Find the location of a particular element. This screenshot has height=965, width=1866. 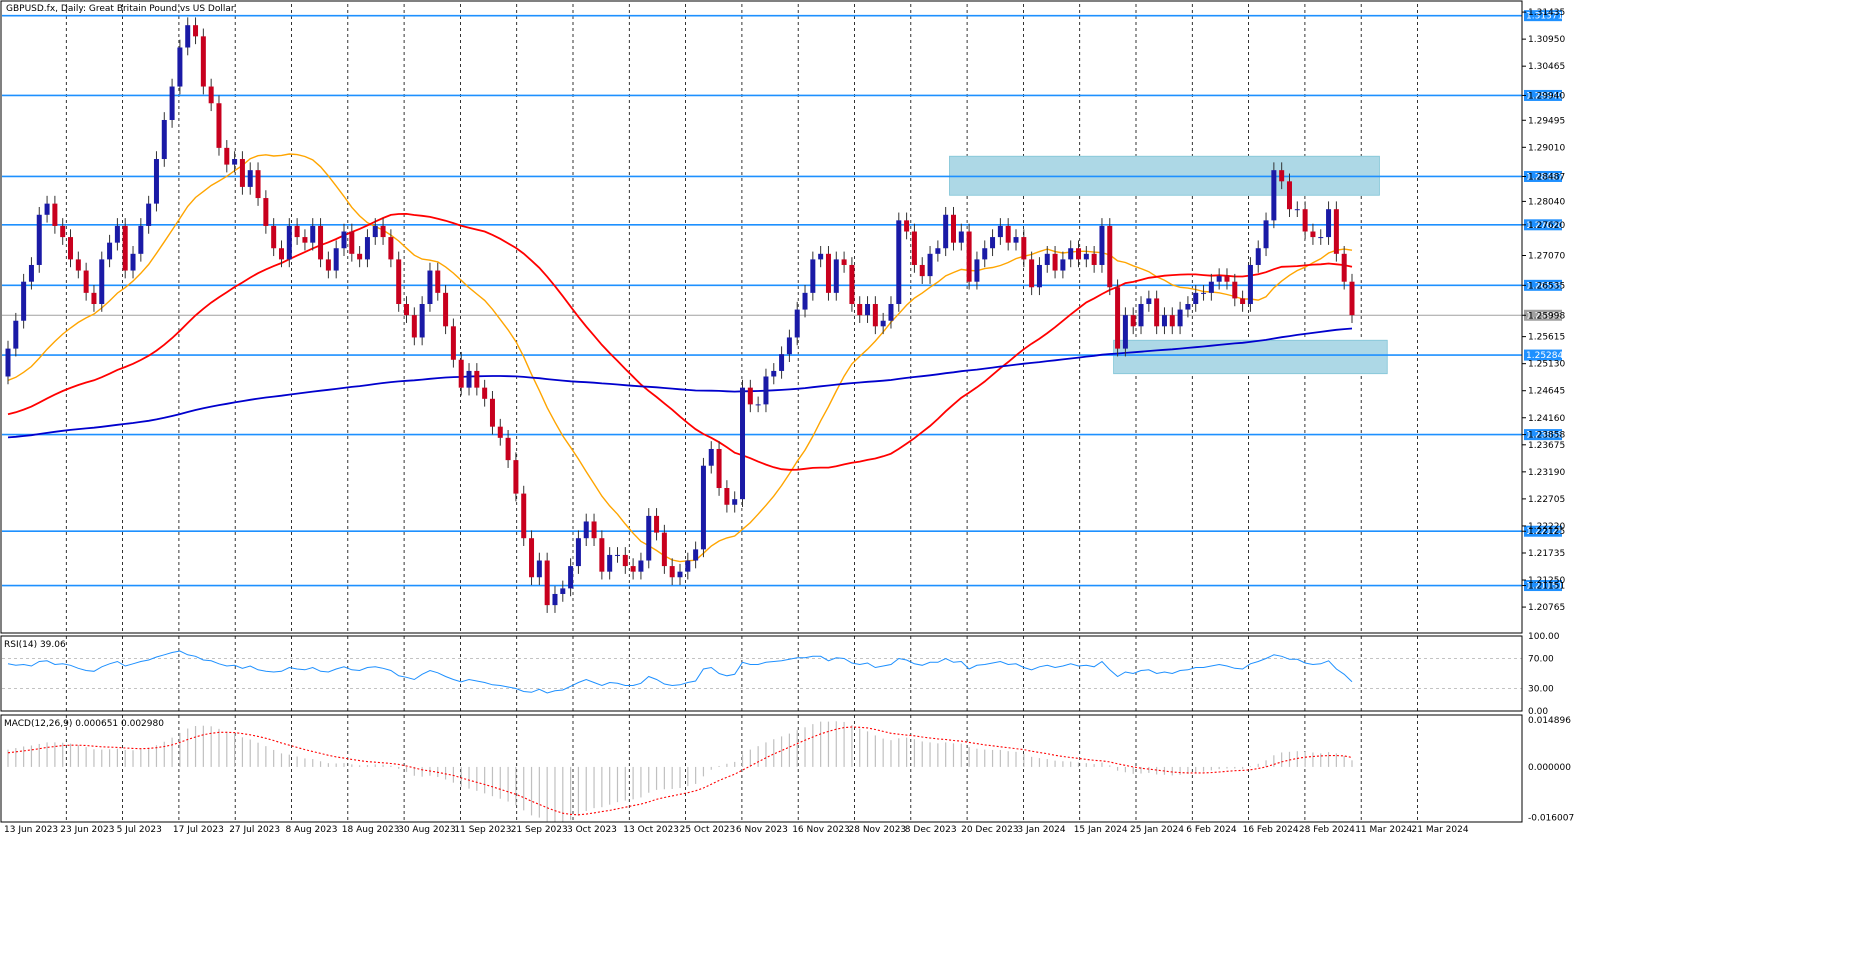

level-label: 1.28487 is located at coordinates (1544, 177).